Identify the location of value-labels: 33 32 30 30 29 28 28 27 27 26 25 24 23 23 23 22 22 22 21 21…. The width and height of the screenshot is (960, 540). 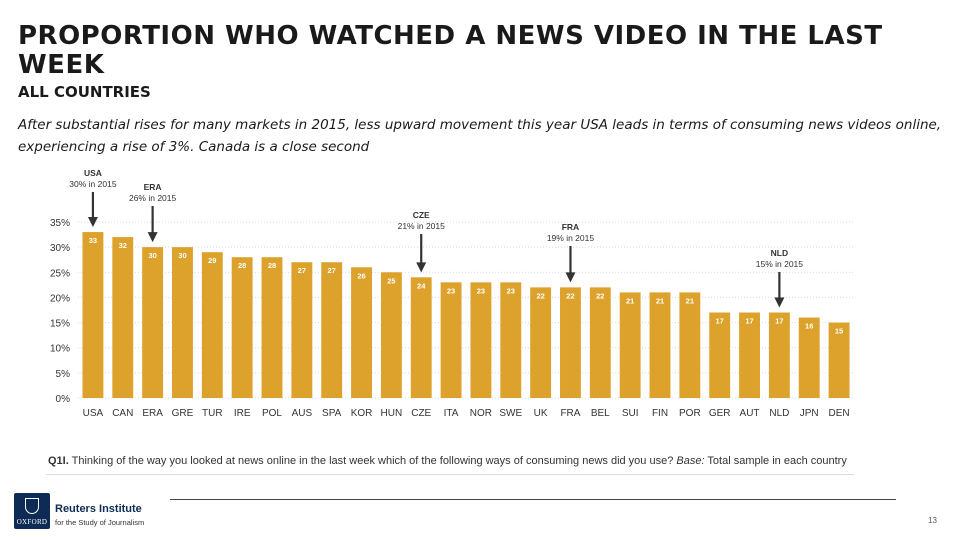
(466, 286).